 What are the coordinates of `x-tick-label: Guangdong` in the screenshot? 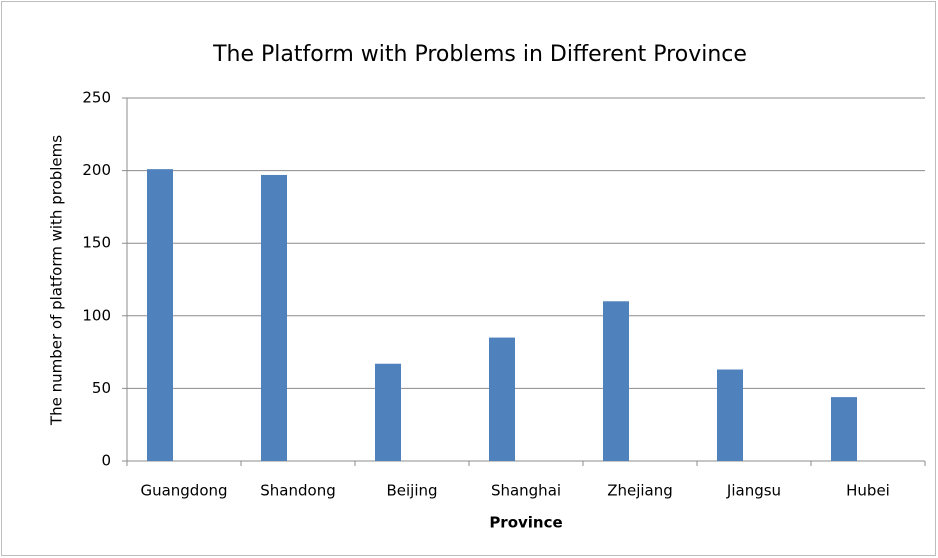 It's located at (183, 491).